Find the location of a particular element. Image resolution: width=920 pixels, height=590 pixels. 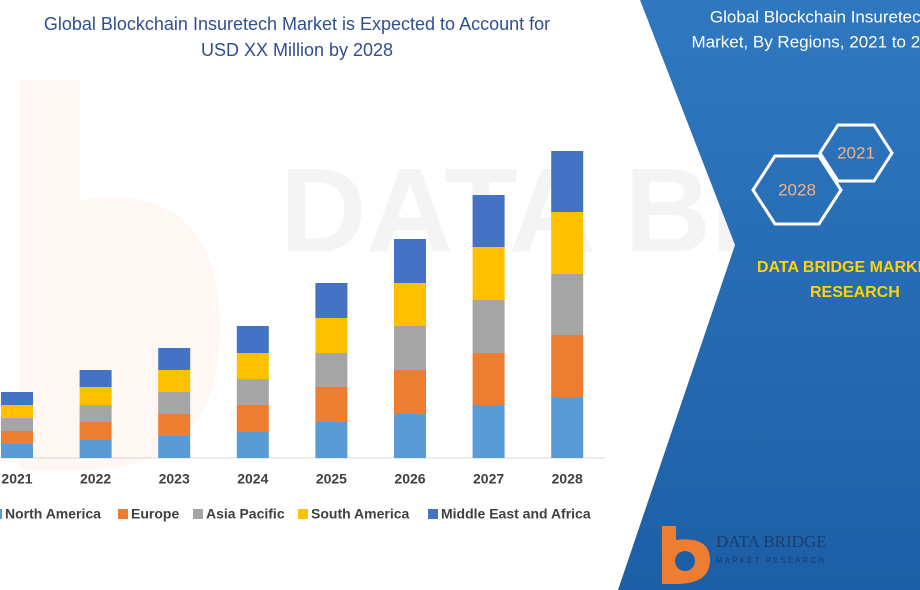

chart-title: USD XX Million by 2028 is located at coordinates (297, 50).